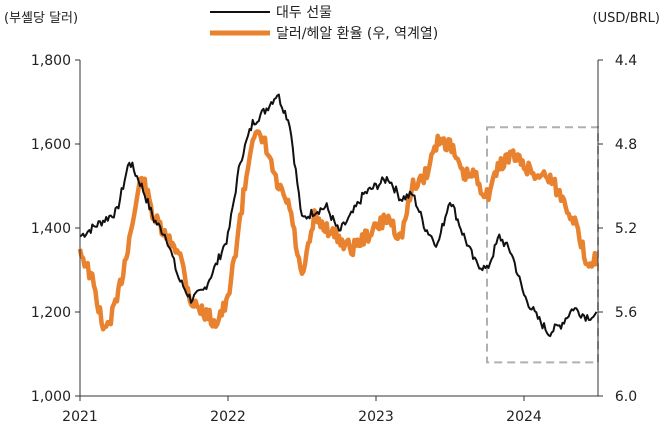 Image resolution: width=665 pixels, height=439 pixels. What do you see at coordinates (626, 397) in the screenshot?
I see `y-right-tick-label: 6.0` at bounding box center [626, 397].